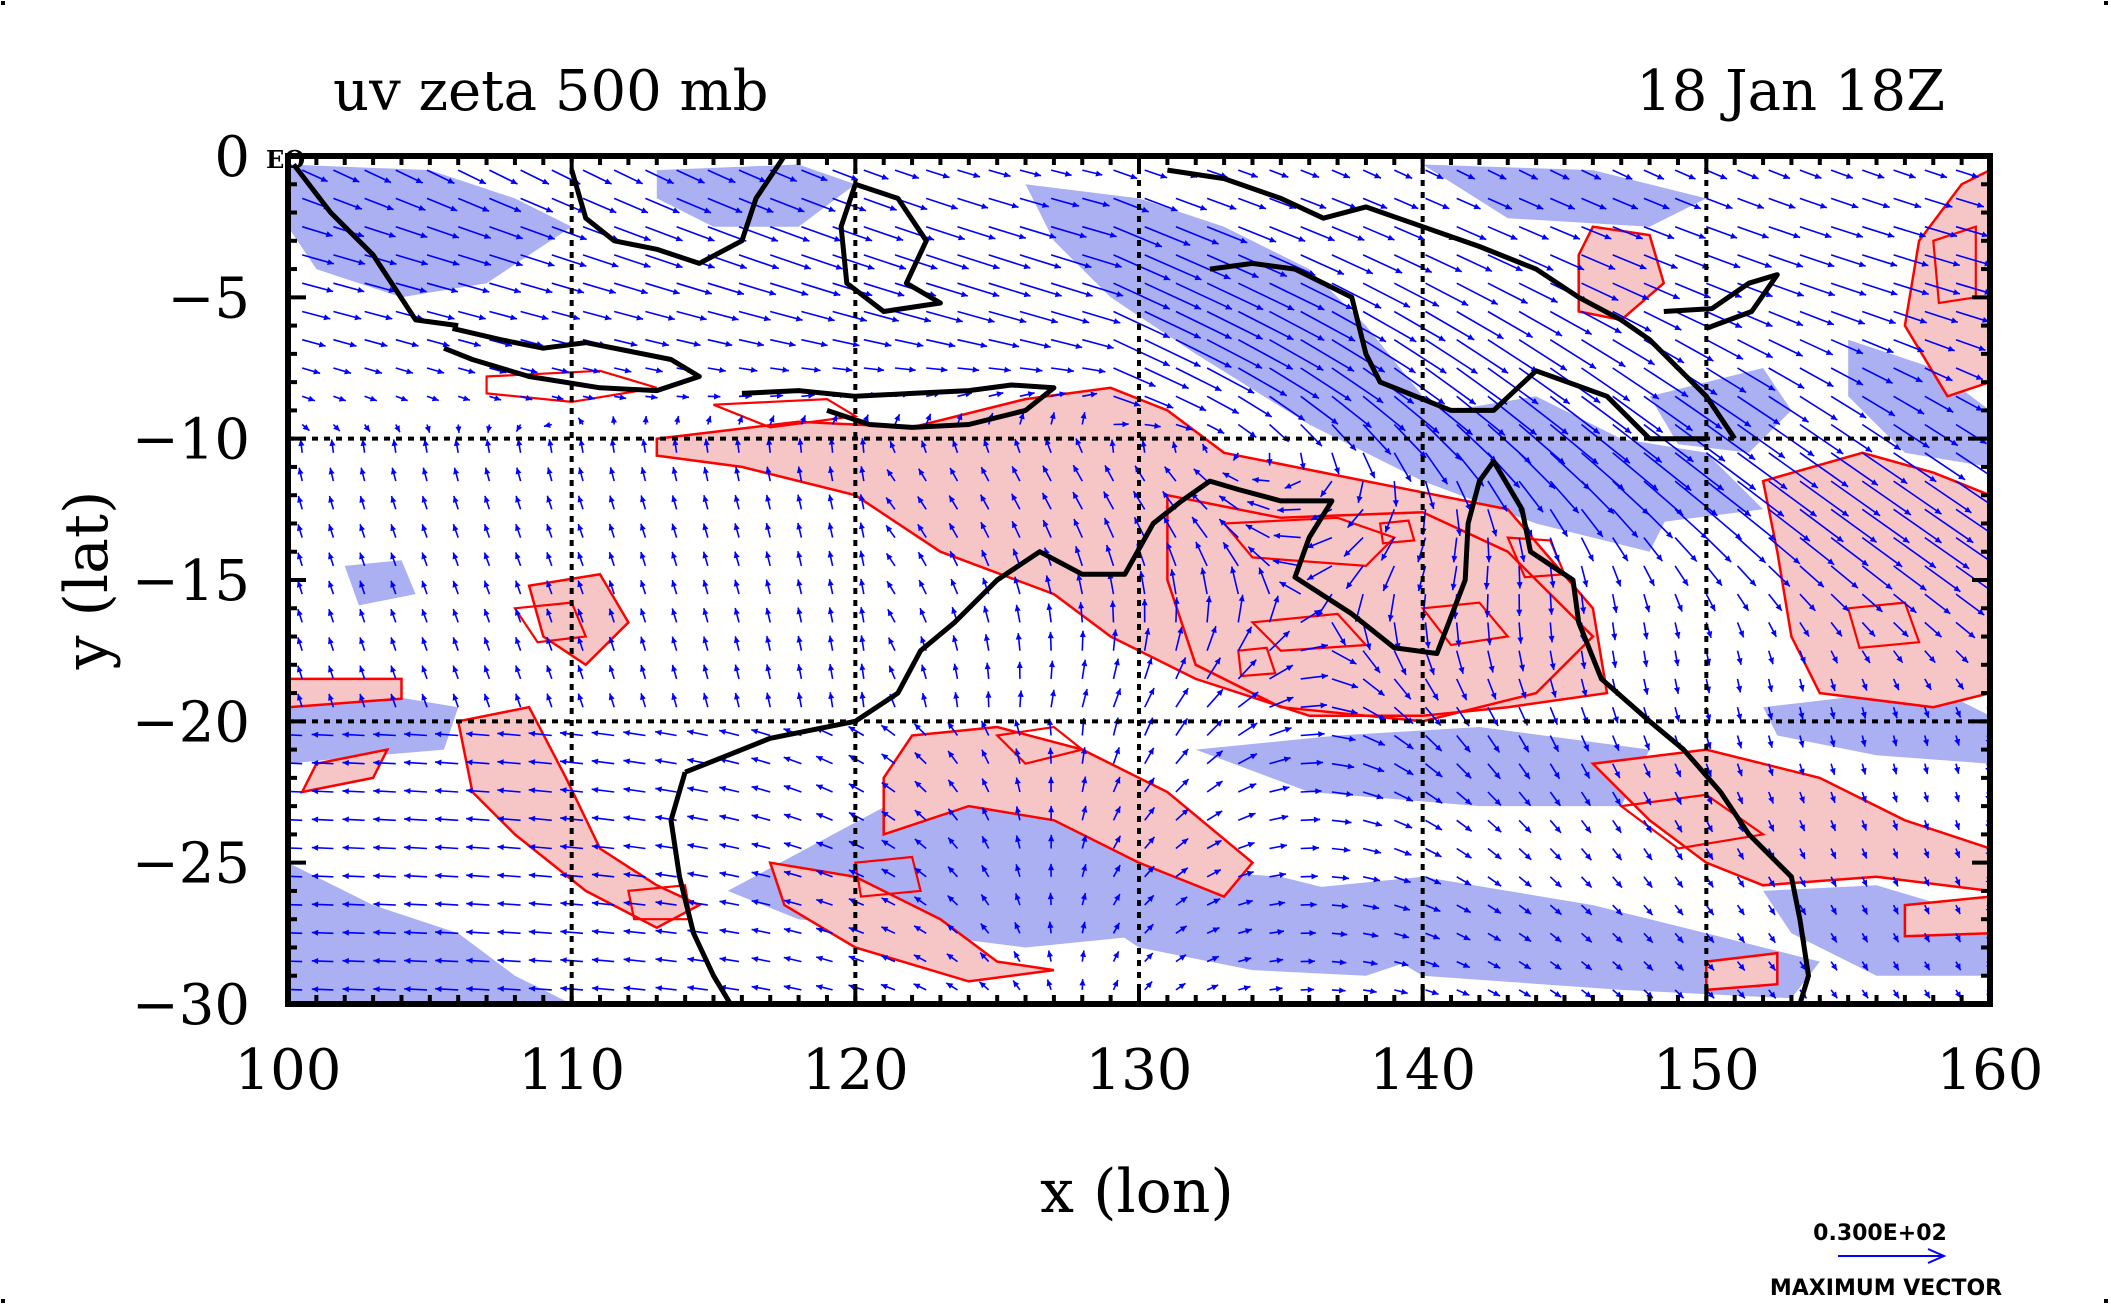 This screenshot has width=2111, height=1305. Describe the element at coordinates (191, 440) in the screenshot. I see `y-tick-label: −10` at that location.